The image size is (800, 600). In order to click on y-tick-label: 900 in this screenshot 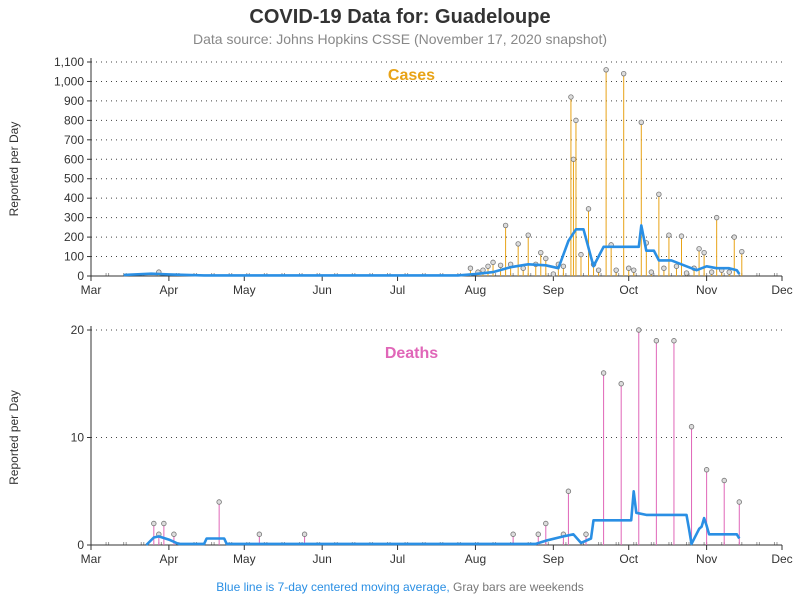, I will do `click(74, 101)`.